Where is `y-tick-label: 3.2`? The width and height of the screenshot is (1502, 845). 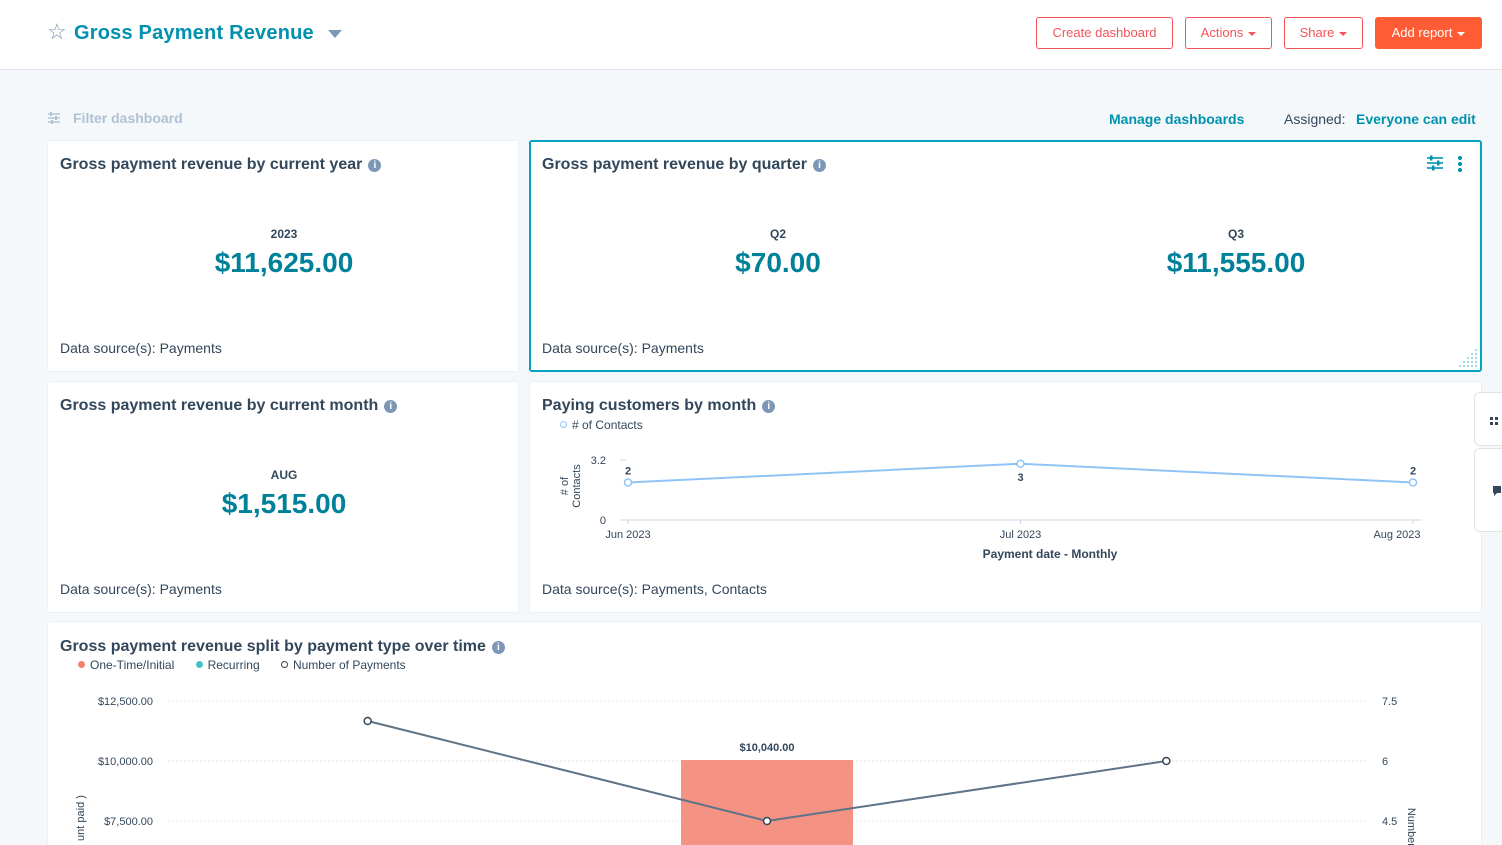
y-tick-label: 3.2 is located at coordinates (598, 461).